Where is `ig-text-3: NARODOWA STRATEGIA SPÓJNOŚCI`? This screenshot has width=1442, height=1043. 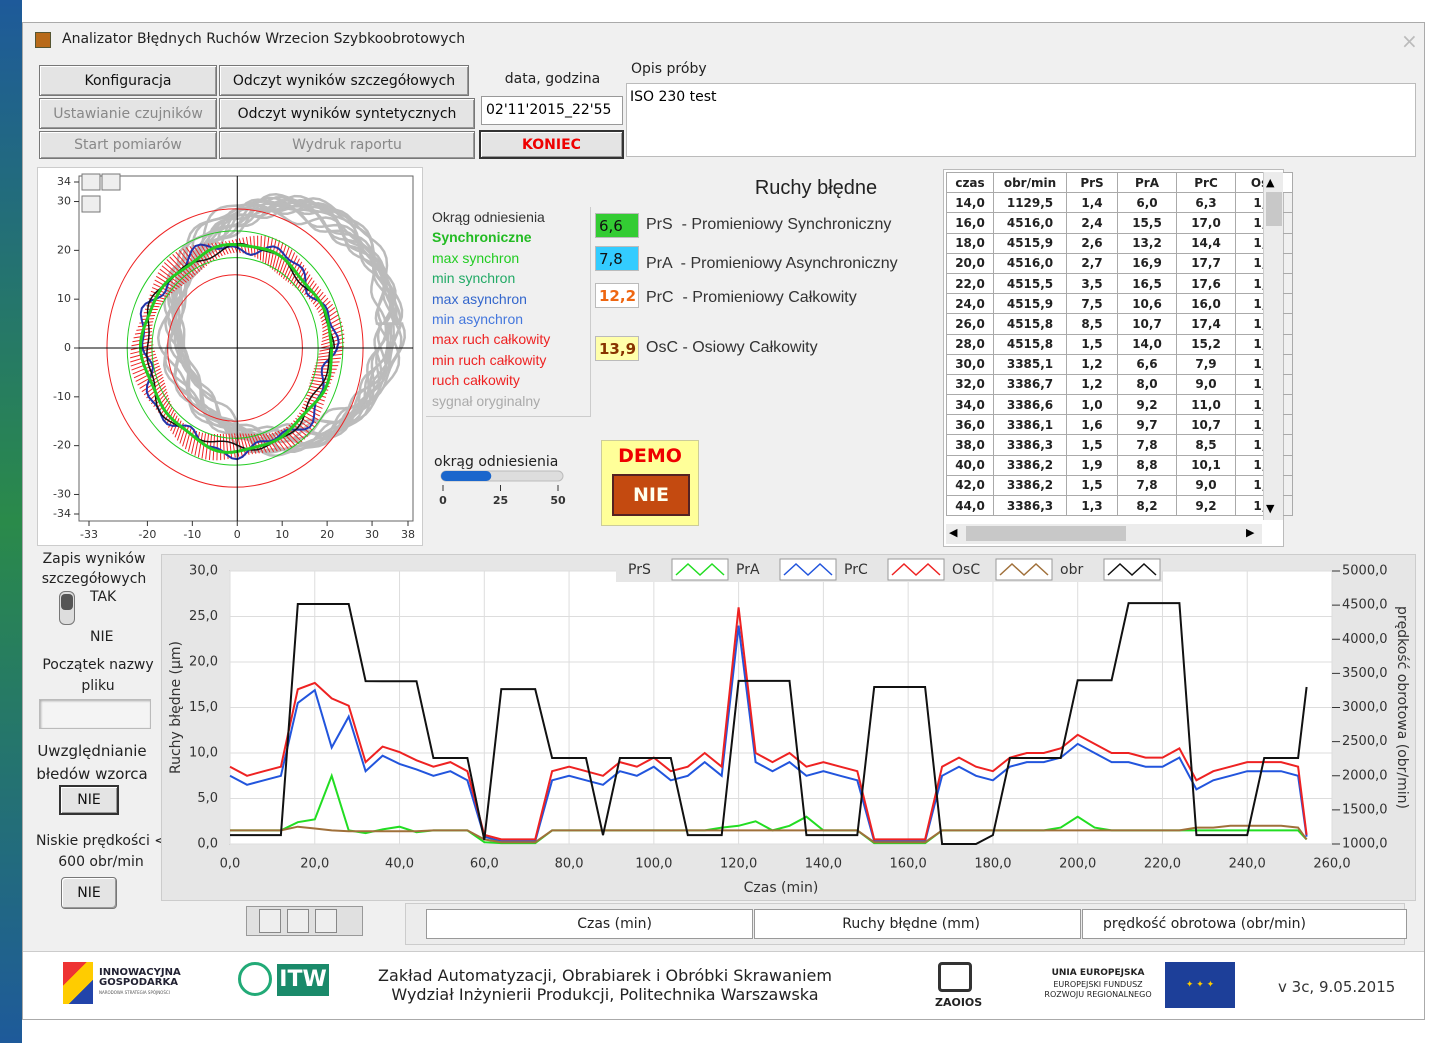 ig-text-3: NARODOWA STRATEGIA SPÓJNOŚCI is located at coordinates (134, 992).